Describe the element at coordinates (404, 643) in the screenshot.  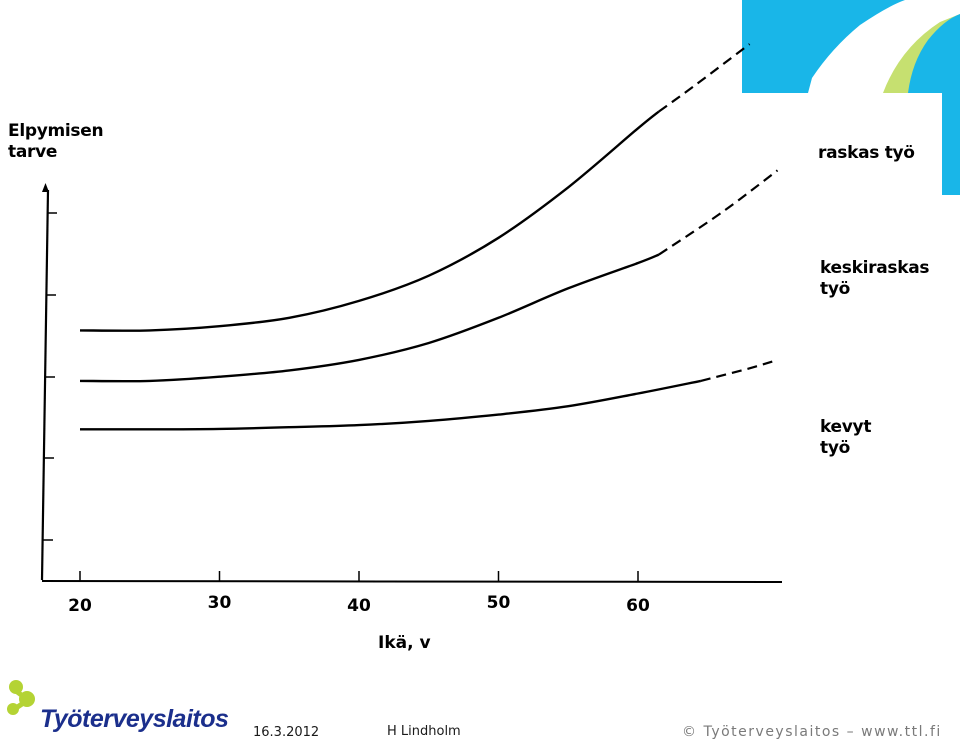
I see `x-axis-label: Ikä, v` at that location.